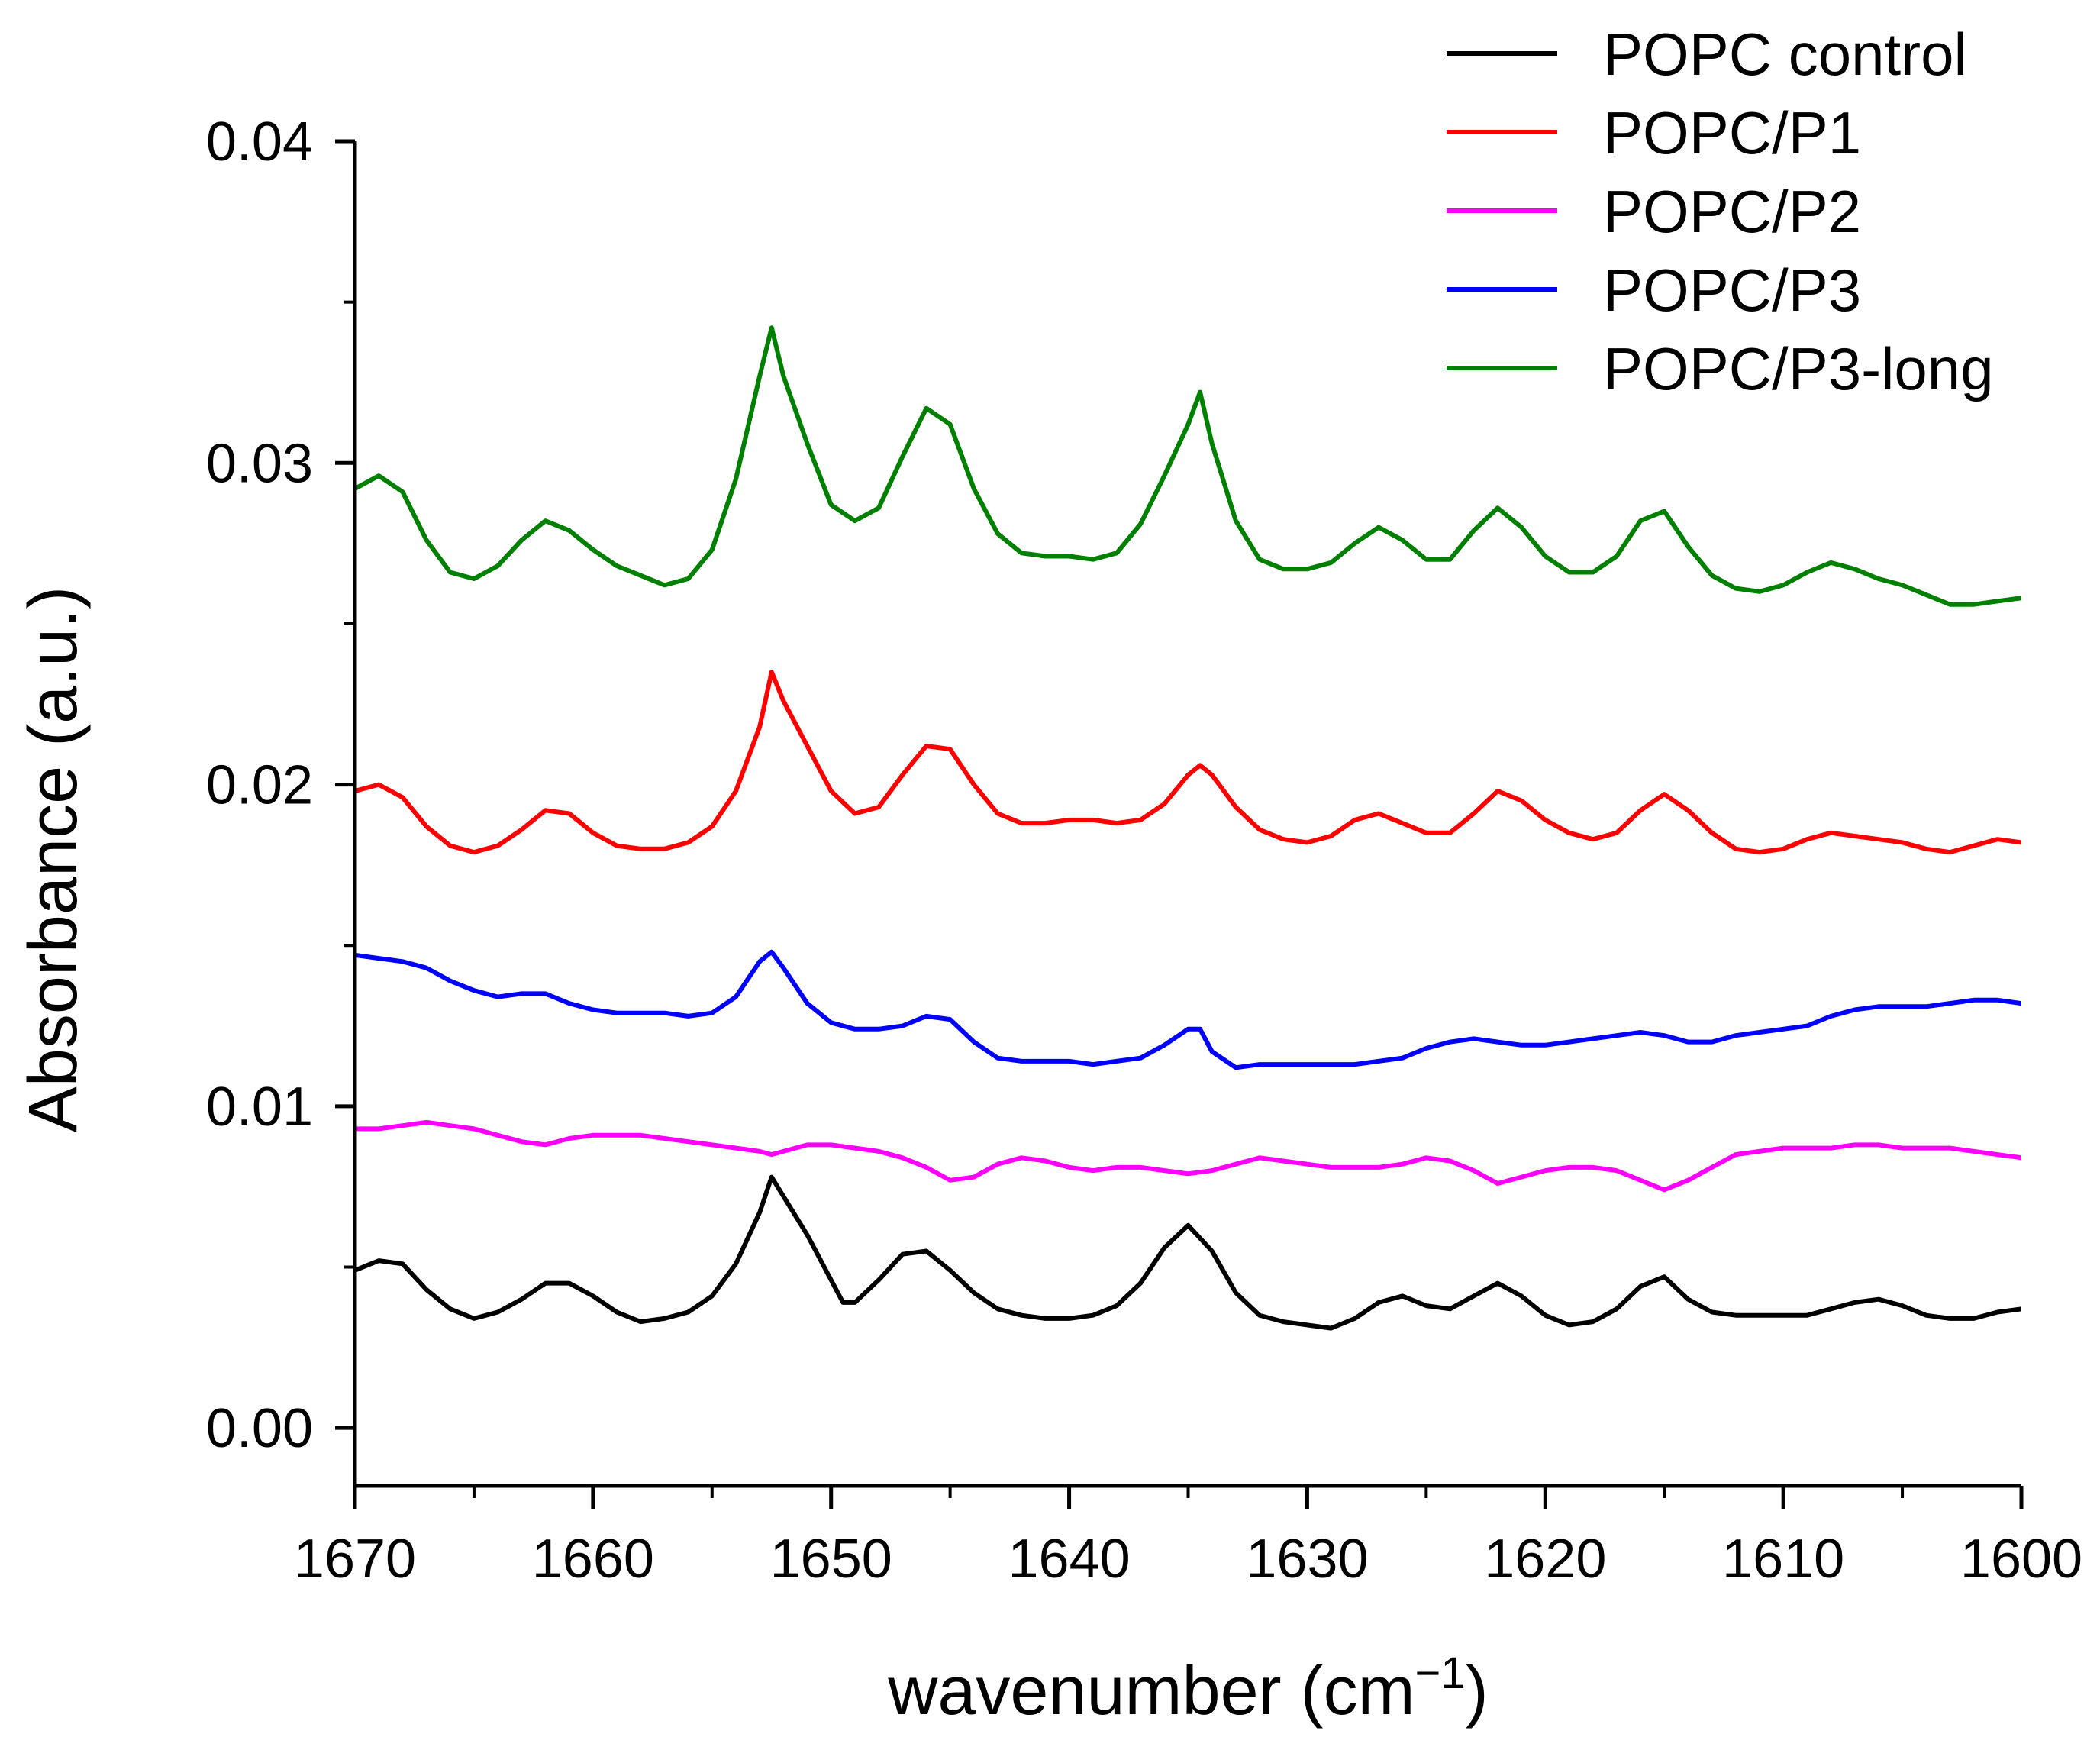 This screenshot has width=2100, height=1750. I want to click on x-tick-label: 1650, so click(831, 1559).